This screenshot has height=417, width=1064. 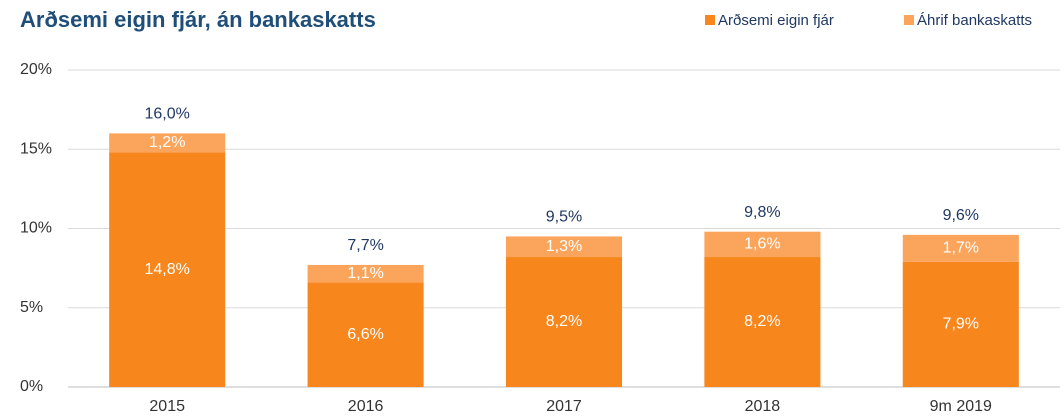 I want to click on chart-title: Arðsemi eigin fjár, án bankaskatts, so click(x=198, y=19).